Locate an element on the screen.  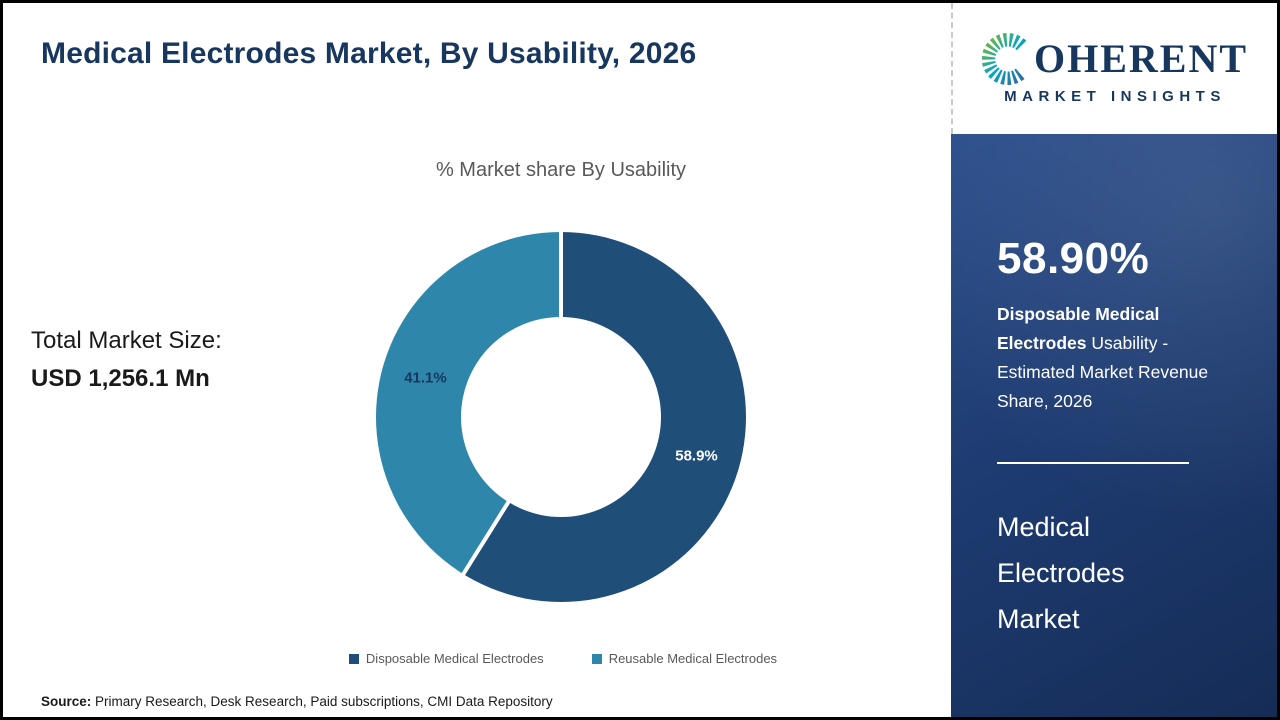
coherent-c-icon is located at coordinates (1004, 58).